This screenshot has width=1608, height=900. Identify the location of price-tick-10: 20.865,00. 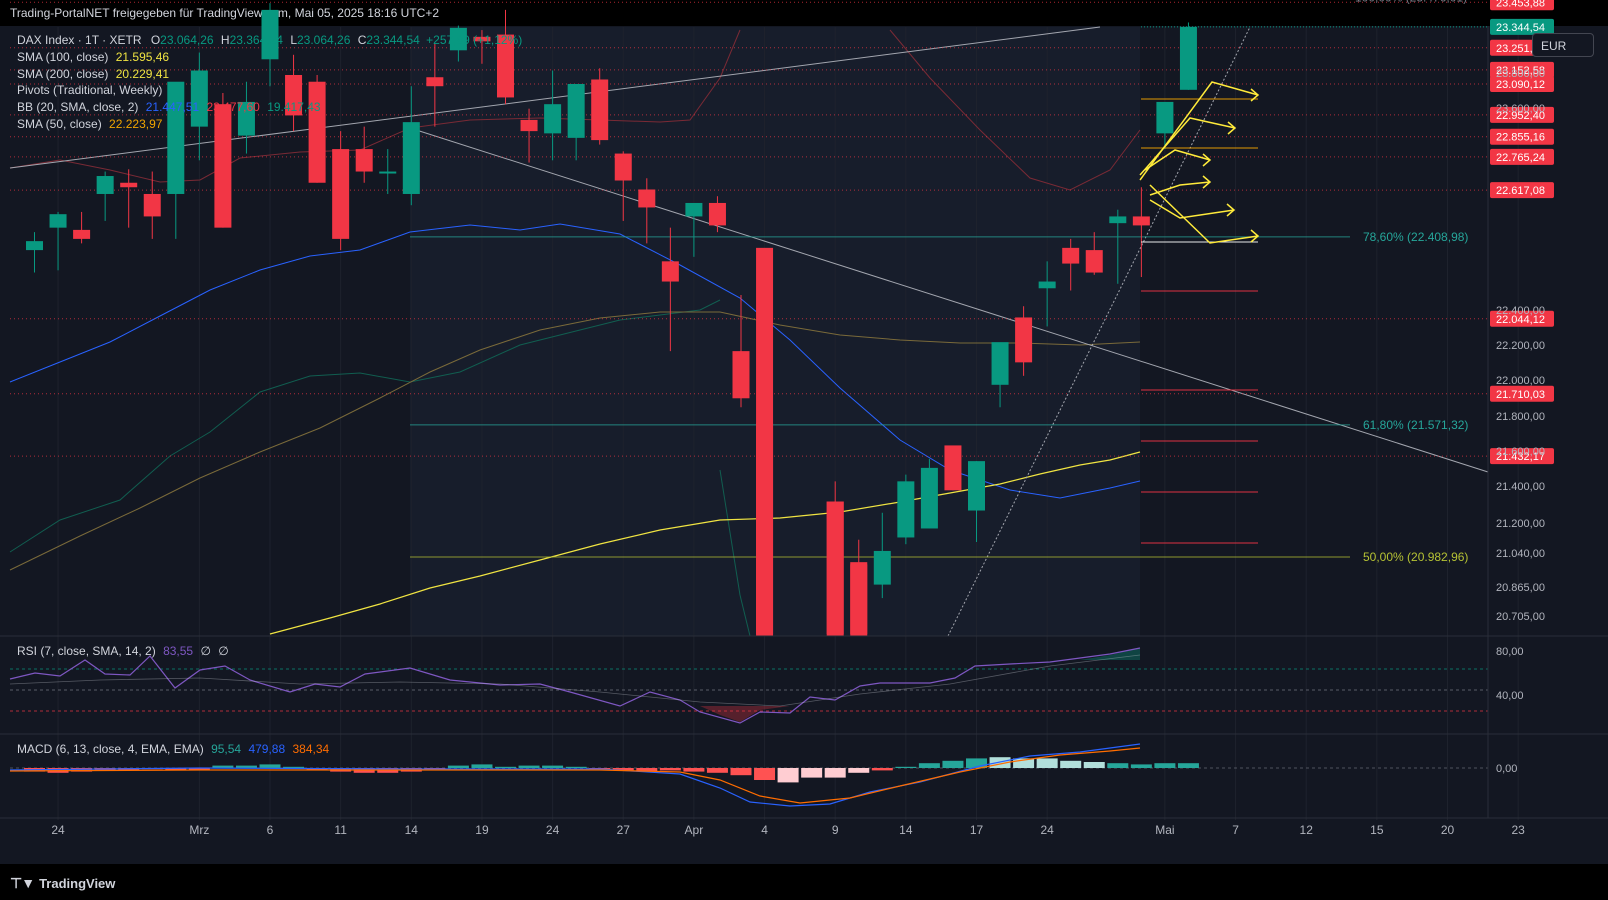
(1520, 588).